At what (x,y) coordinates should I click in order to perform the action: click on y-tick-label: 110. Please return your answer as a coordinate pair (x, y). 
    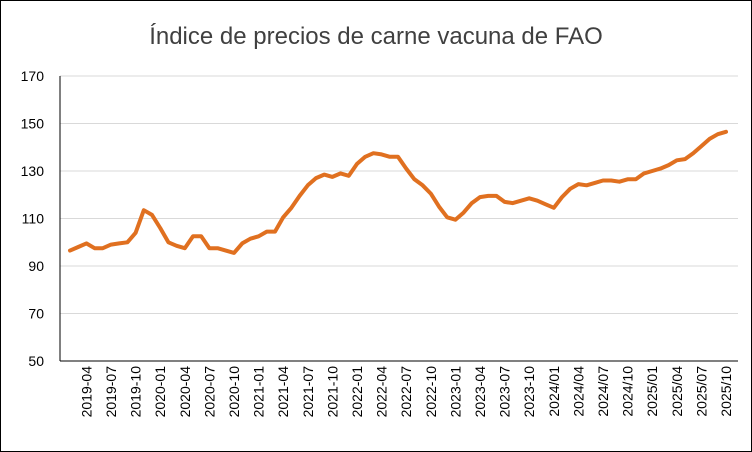
    Looking at the image, I should click on (33, 219).